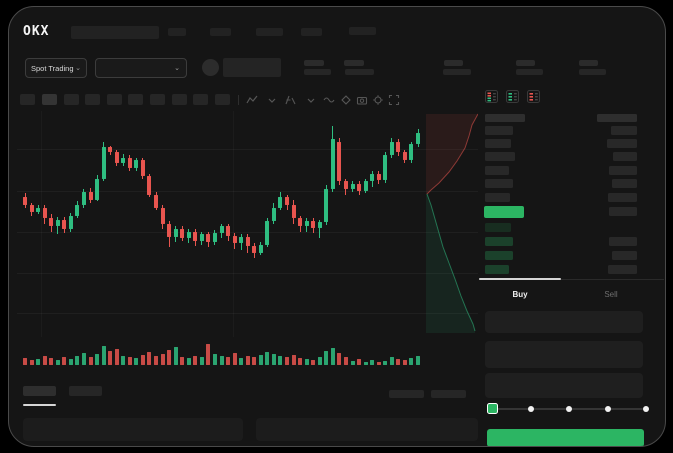 This screenshot has height=453, width=673. I want to click on total-input, so click(564, 385).